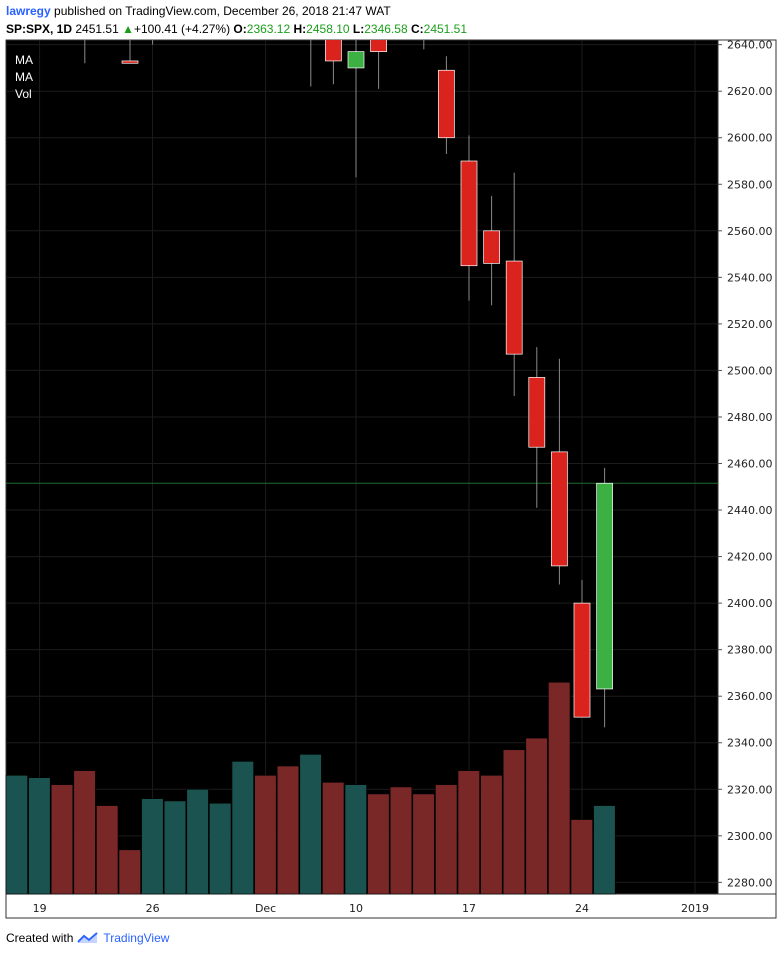  I want to click on legend-ma-1: MA, so click(24, 60).